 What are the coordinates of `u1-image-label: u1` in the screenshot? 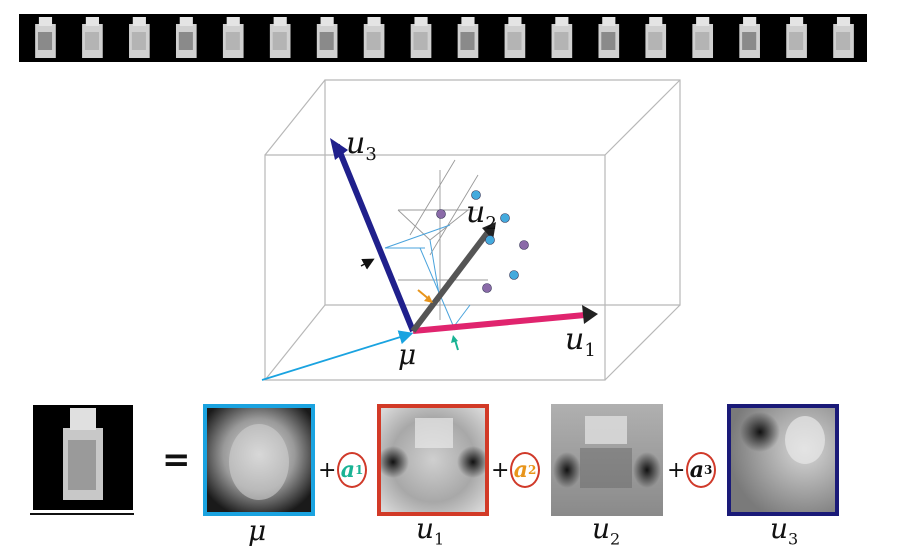 It's located at (430, 530).